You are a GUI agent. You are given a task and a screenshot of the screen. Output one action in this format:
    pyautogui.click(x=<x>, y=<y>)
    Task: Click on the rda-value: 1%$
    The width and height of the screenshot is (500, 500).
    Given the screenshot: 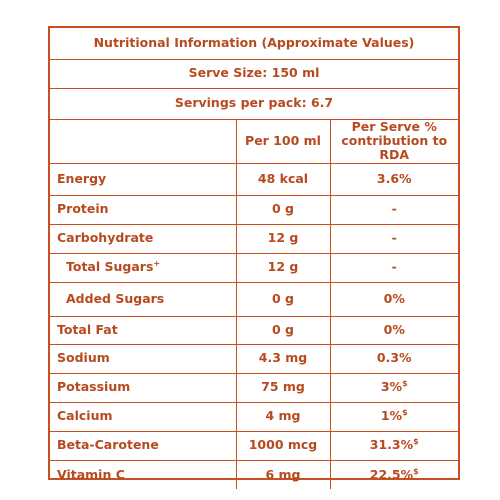 What is the action you would take?
    pyautogui.click(x=393, y=416)
    